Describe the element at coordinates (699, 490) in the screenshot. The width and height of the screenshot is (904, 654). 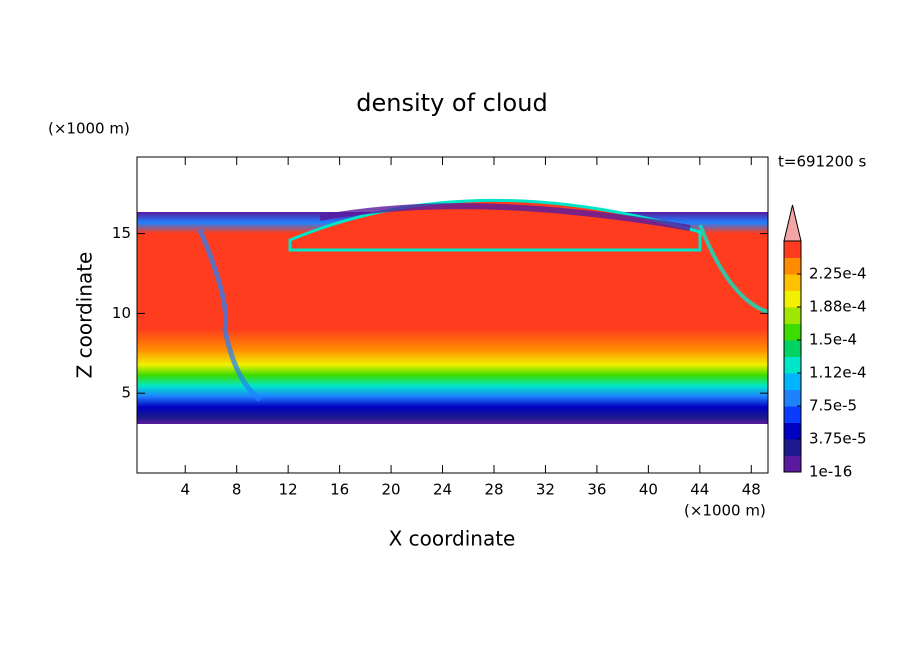
I see `x-tick-label: 44` at that location.